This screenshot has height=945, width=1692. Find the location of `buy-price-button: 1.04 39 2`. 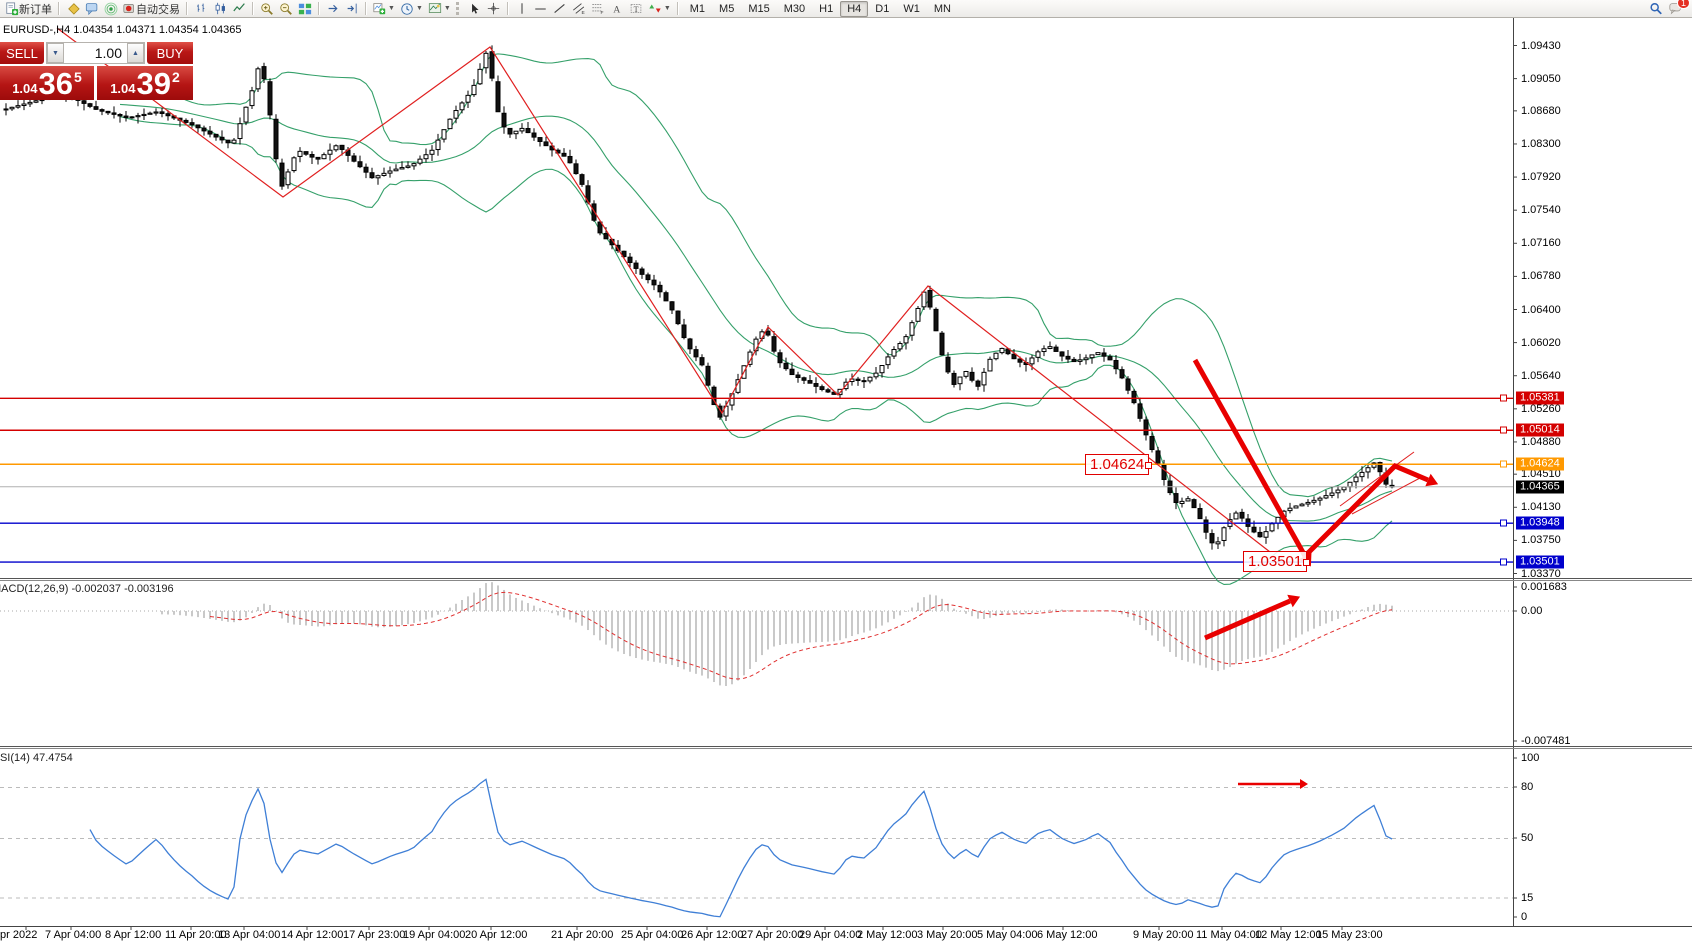

buy-price-button: 1.04 39 2 is located at coordinates (145, 83).